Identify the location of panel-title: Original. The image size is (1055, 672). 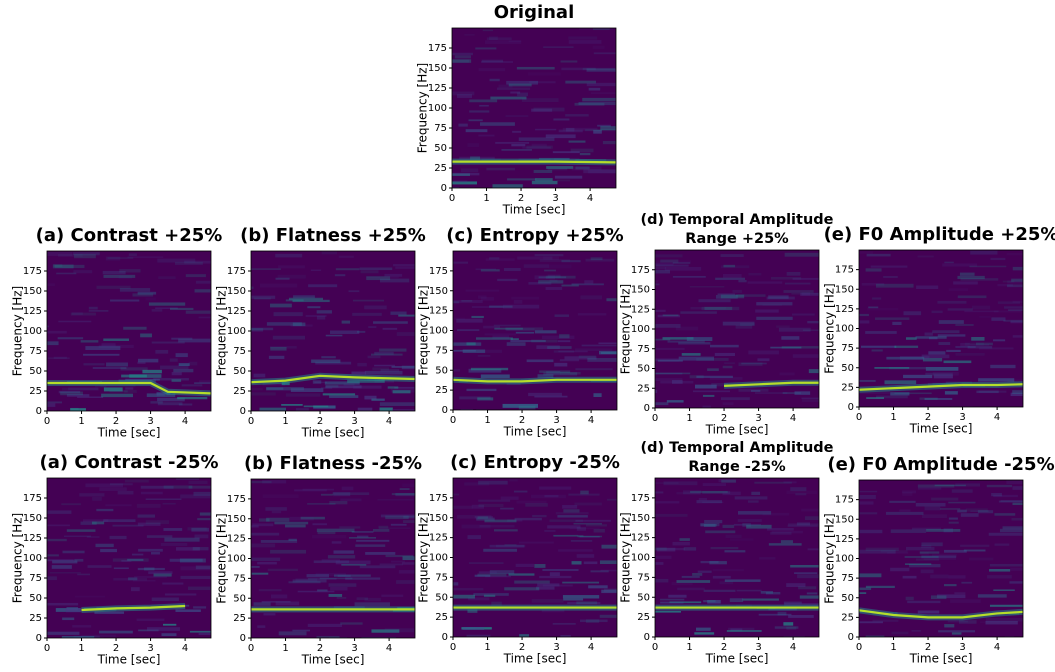
(534, 12).